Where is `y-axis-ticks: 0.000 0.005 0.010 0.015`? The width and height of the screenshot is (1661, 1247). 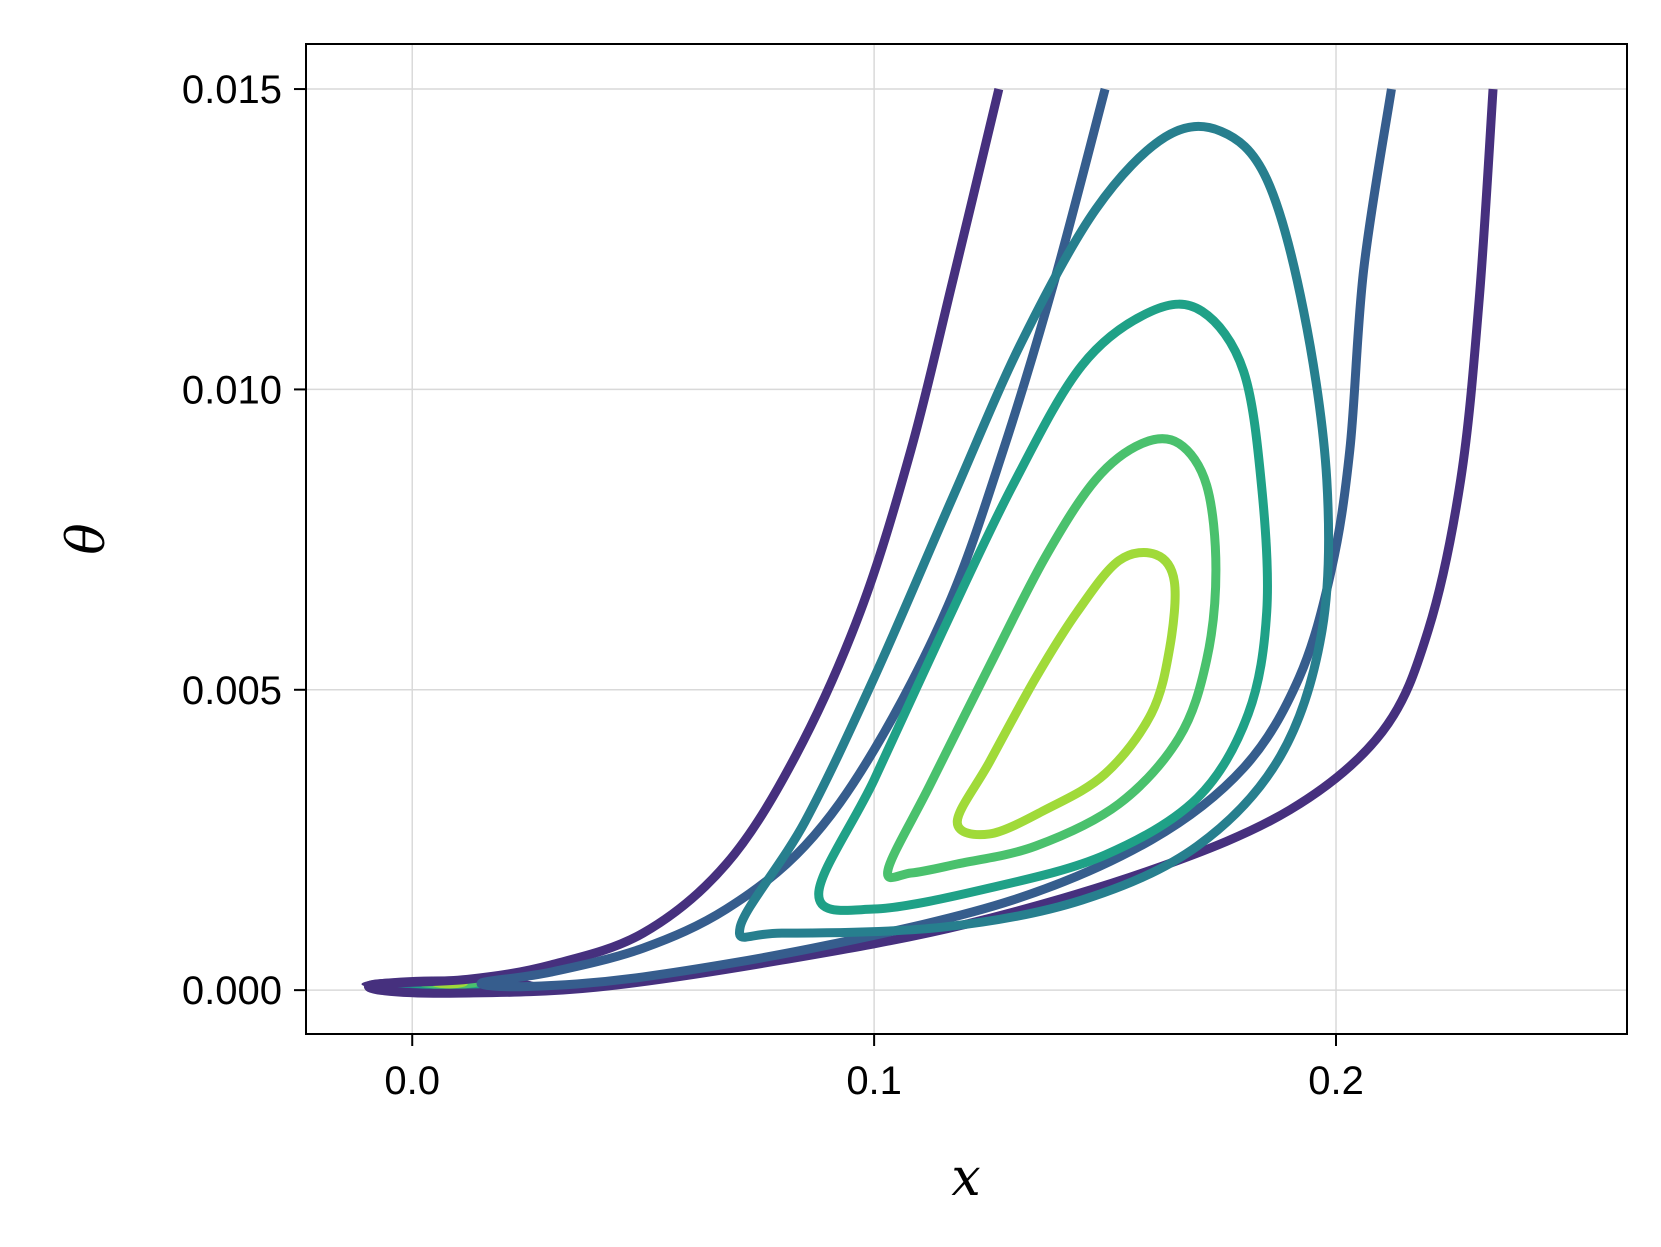 y-axis-ticks: 0.000 0.005 0.010 0.015 is located at coordinates (244, 540).